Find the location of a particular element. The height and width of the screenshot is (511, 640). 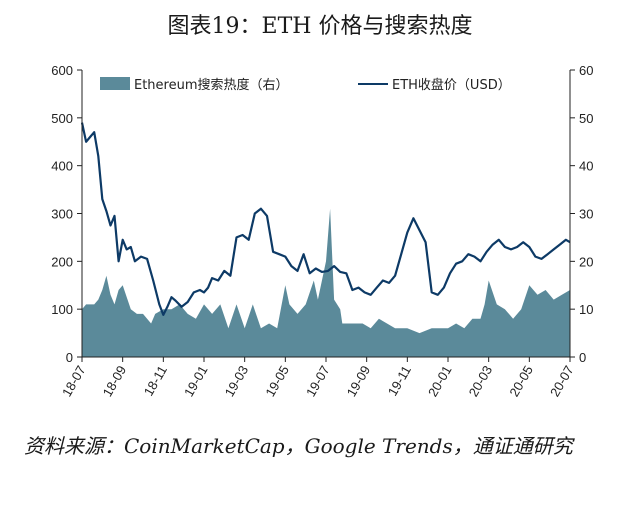

y-left-tick-label: 400 is located at coordinates (62, 166).